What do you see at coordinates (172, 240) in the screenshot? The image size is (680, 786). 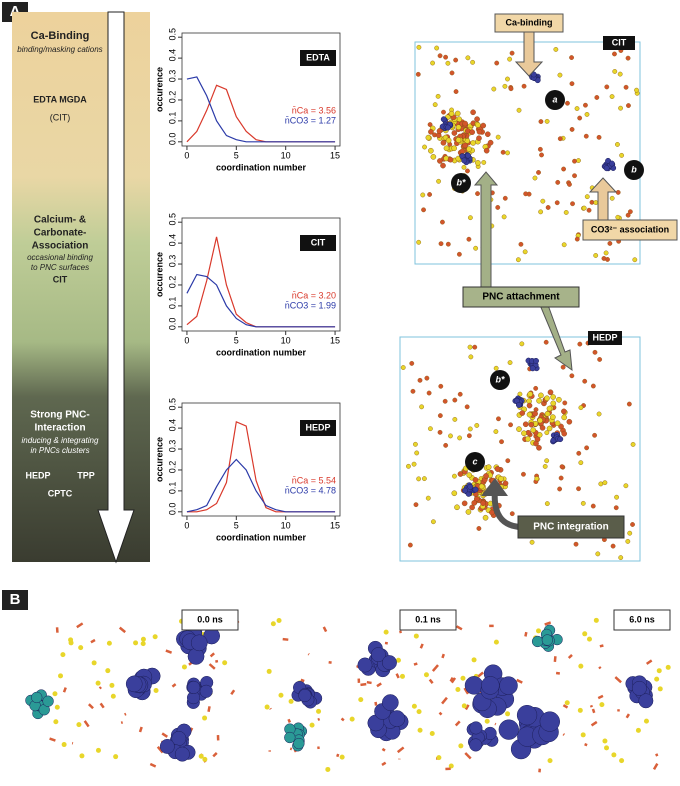 I see `y-tick-label: 0.4` at bounding box center [172, 240].